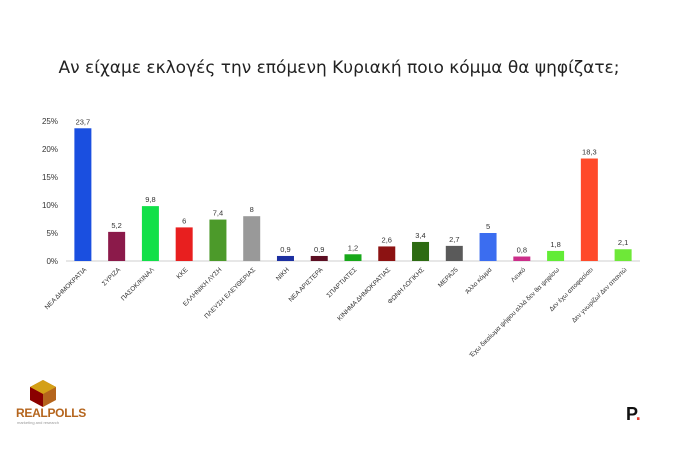 The image size is (678, 458). What do you see at coordinates (342, 282) in the screenshot?
I see `x-tick-label: ΣΠΑΡΤΙΑΤΕΣ` at bounding box center [342, 282].